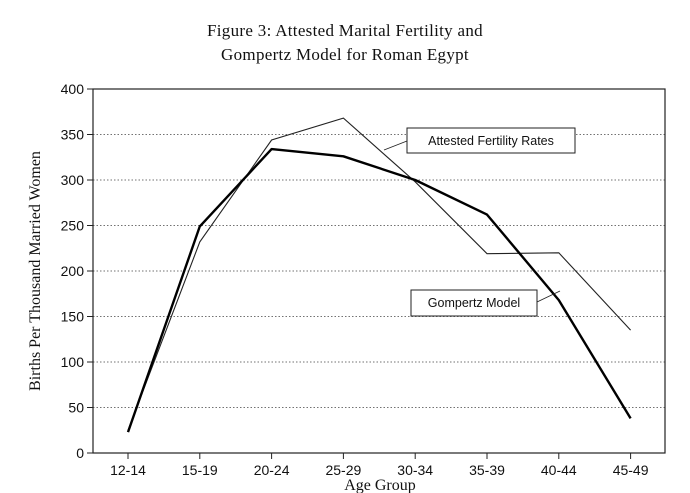 This screenshot has width=690, height=493. What do you see at coordinates (631, 470) in the screenshot?
I see `x-tick-label: 45-49` at bounding box center [631, 470].